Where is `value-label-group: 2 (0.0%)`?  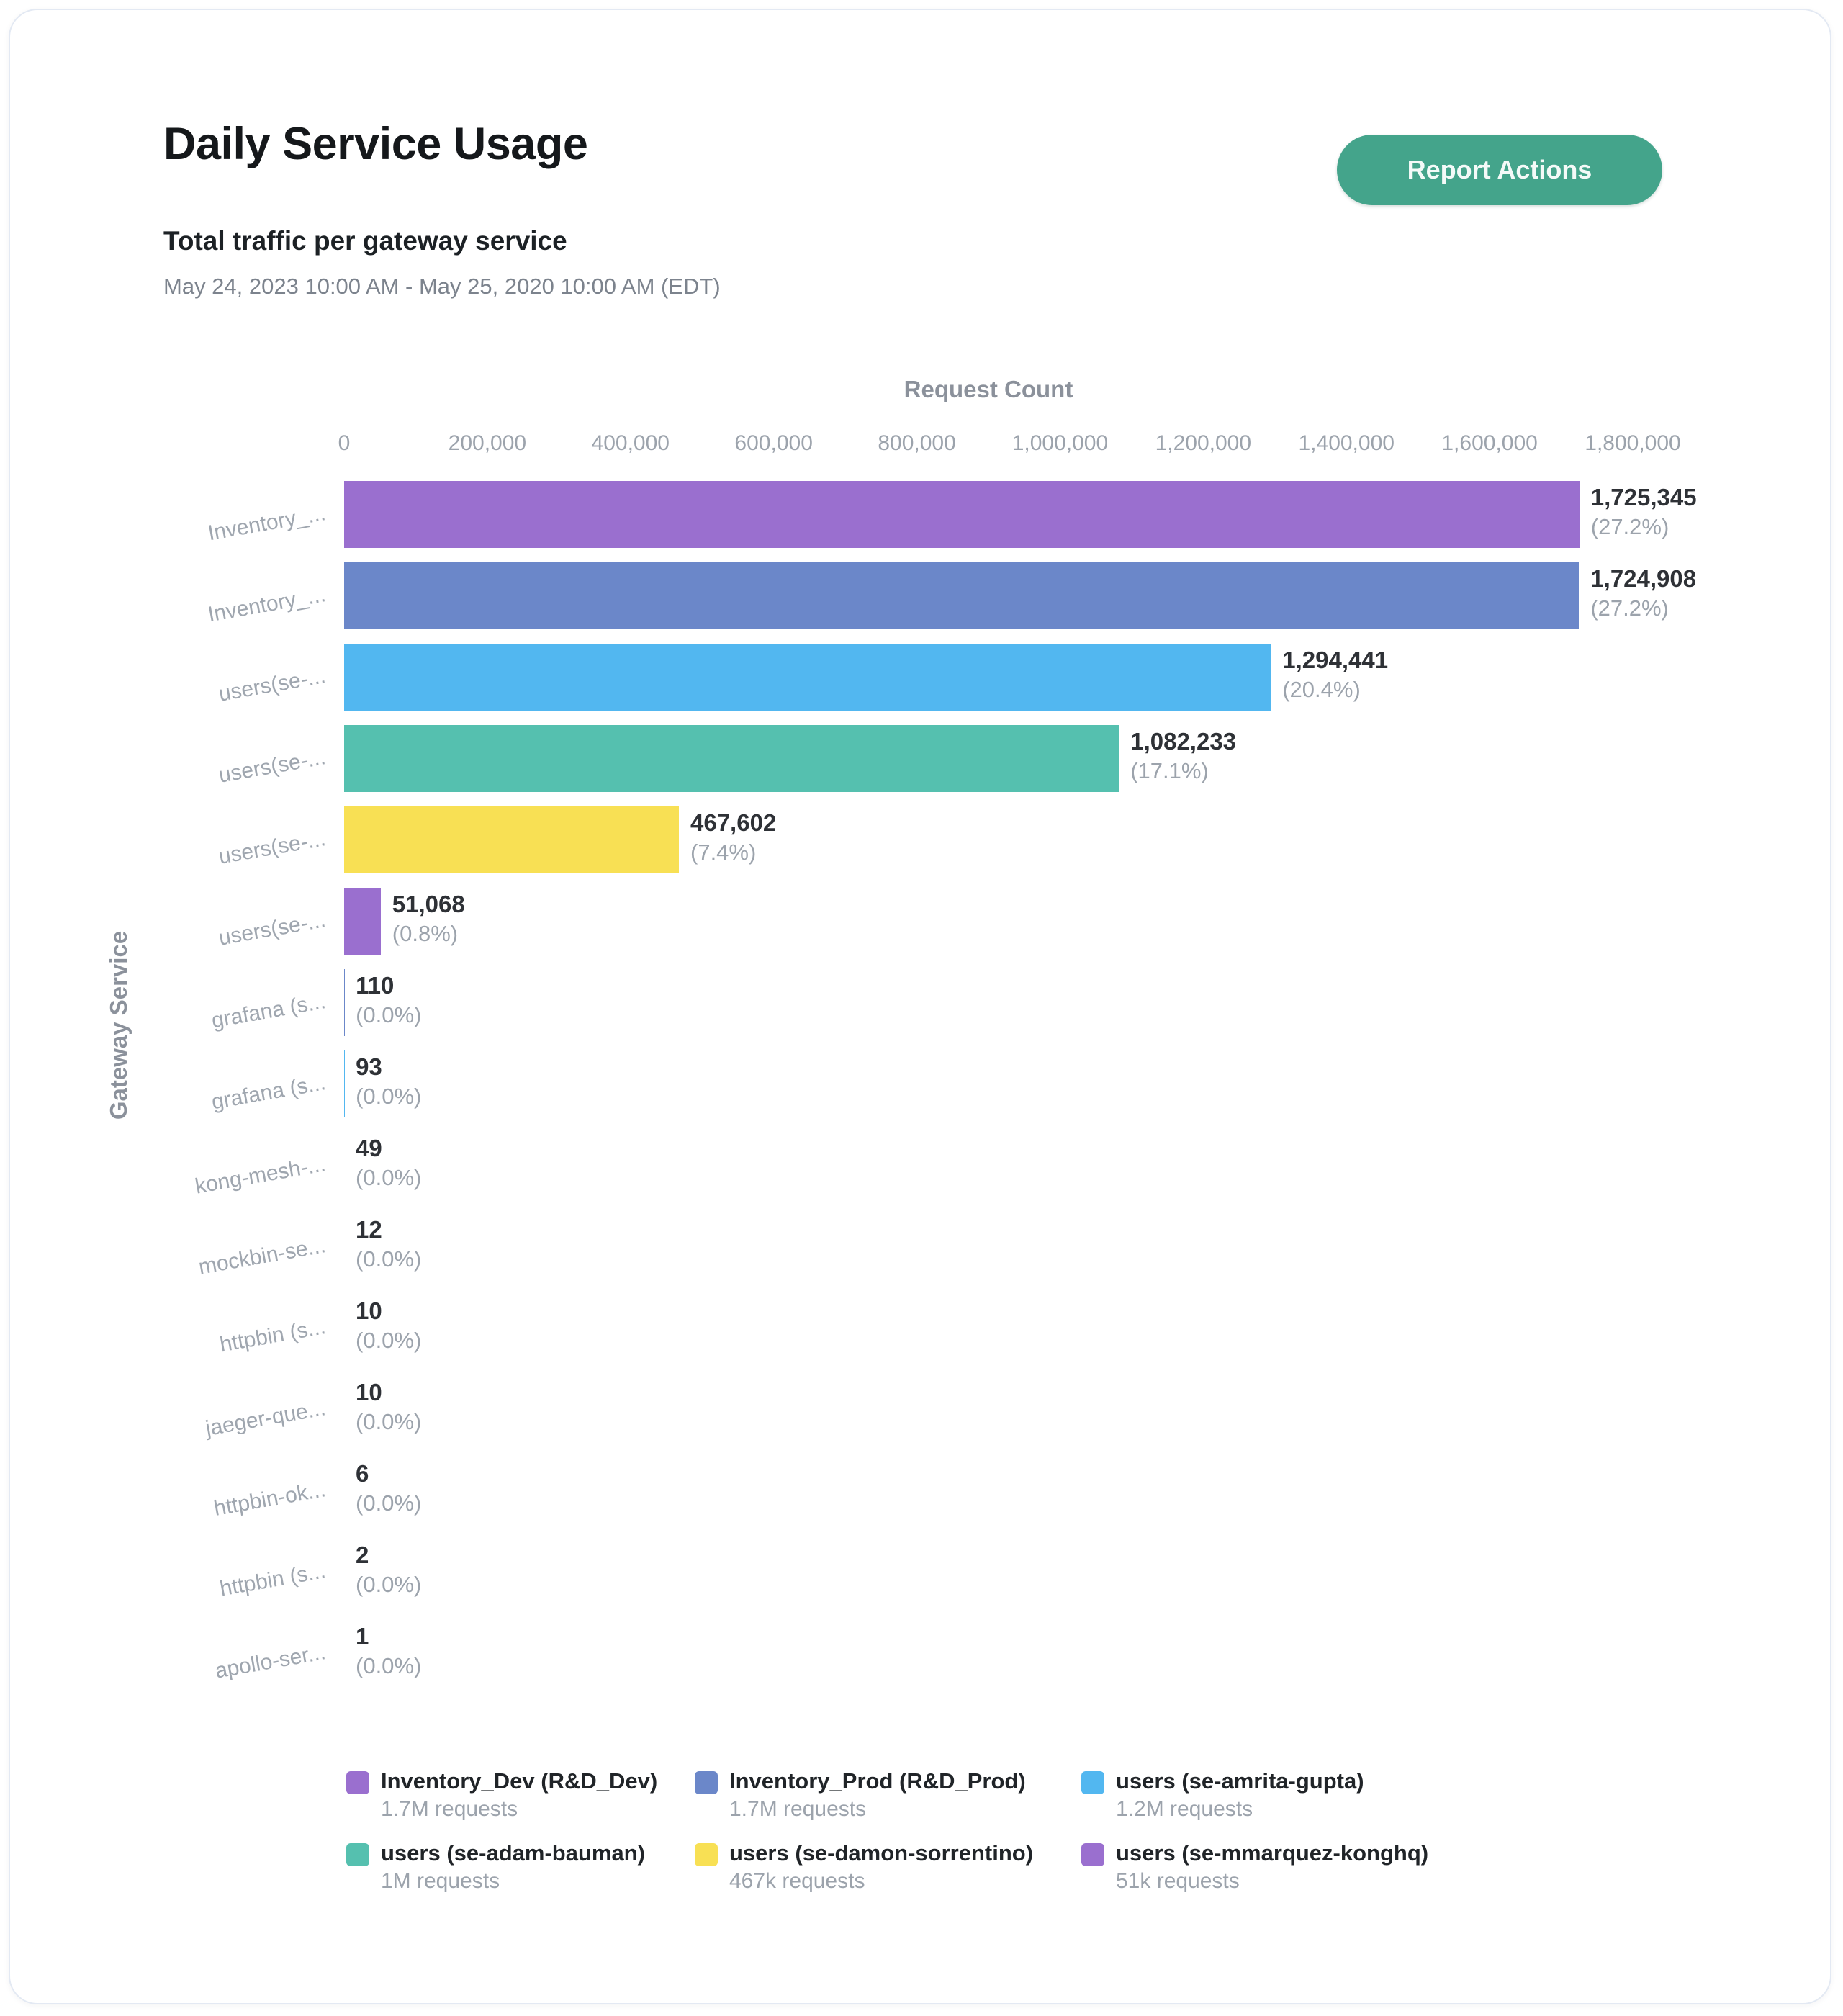
value-label-group: 2 (0.0%) is located at coordinates (389, 1569).